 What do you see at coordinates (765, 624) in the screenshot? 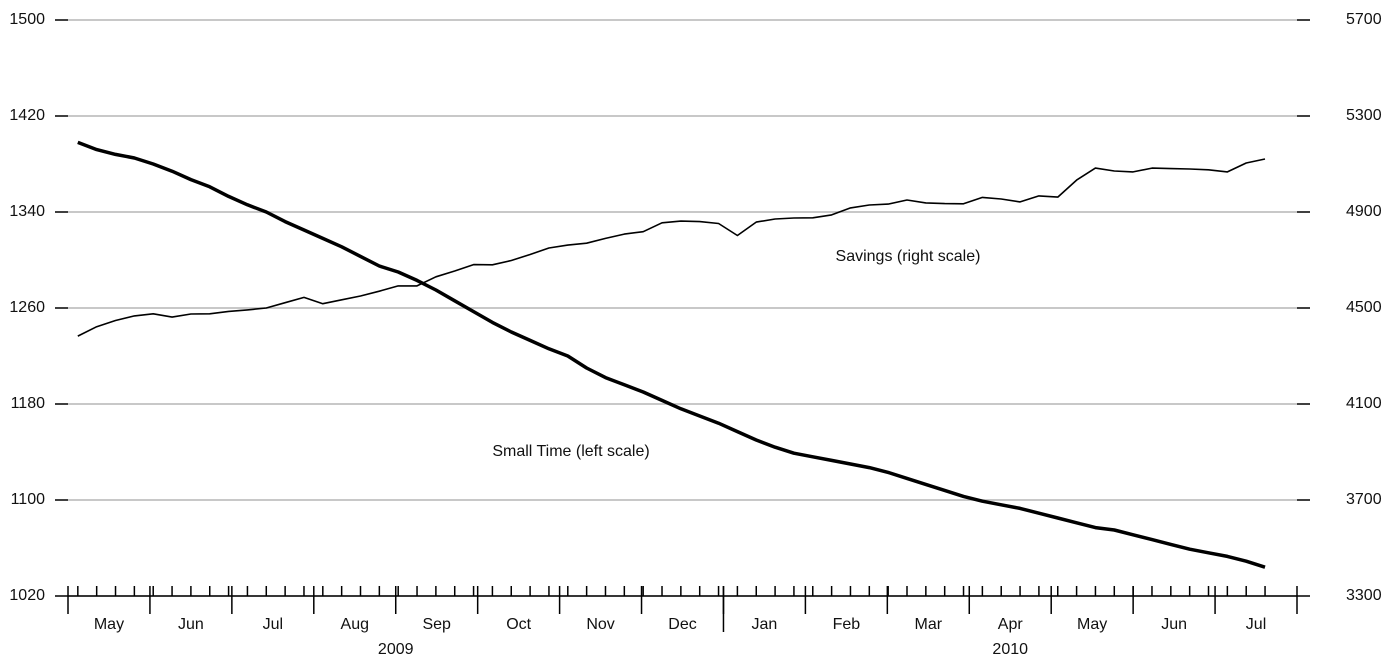
I see `x-tick-label: Jan` at bounding box center [765, 624].